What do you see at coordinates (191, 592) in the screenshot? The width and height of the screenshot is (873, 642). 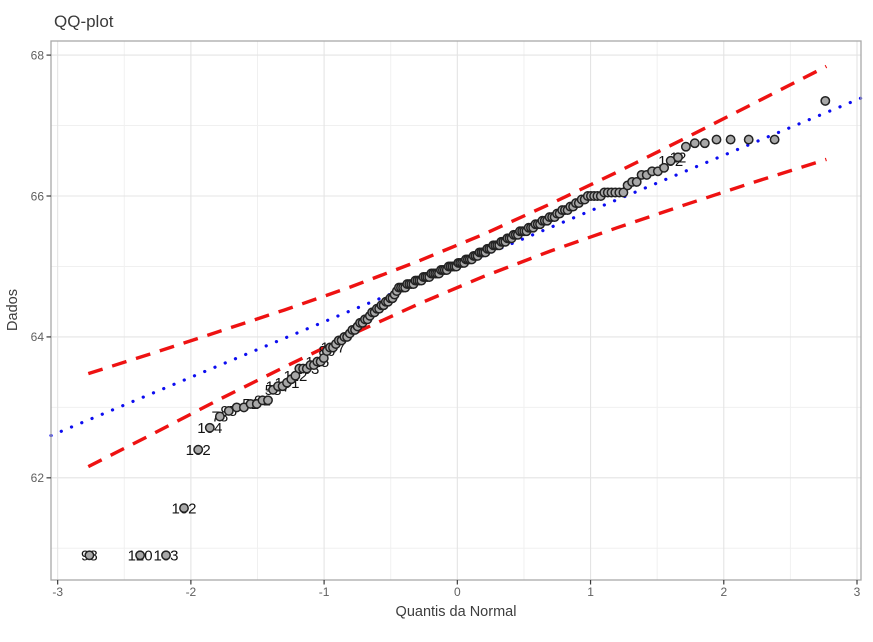 I see `x-tick-label: -2` at bounding box center [191, 592].